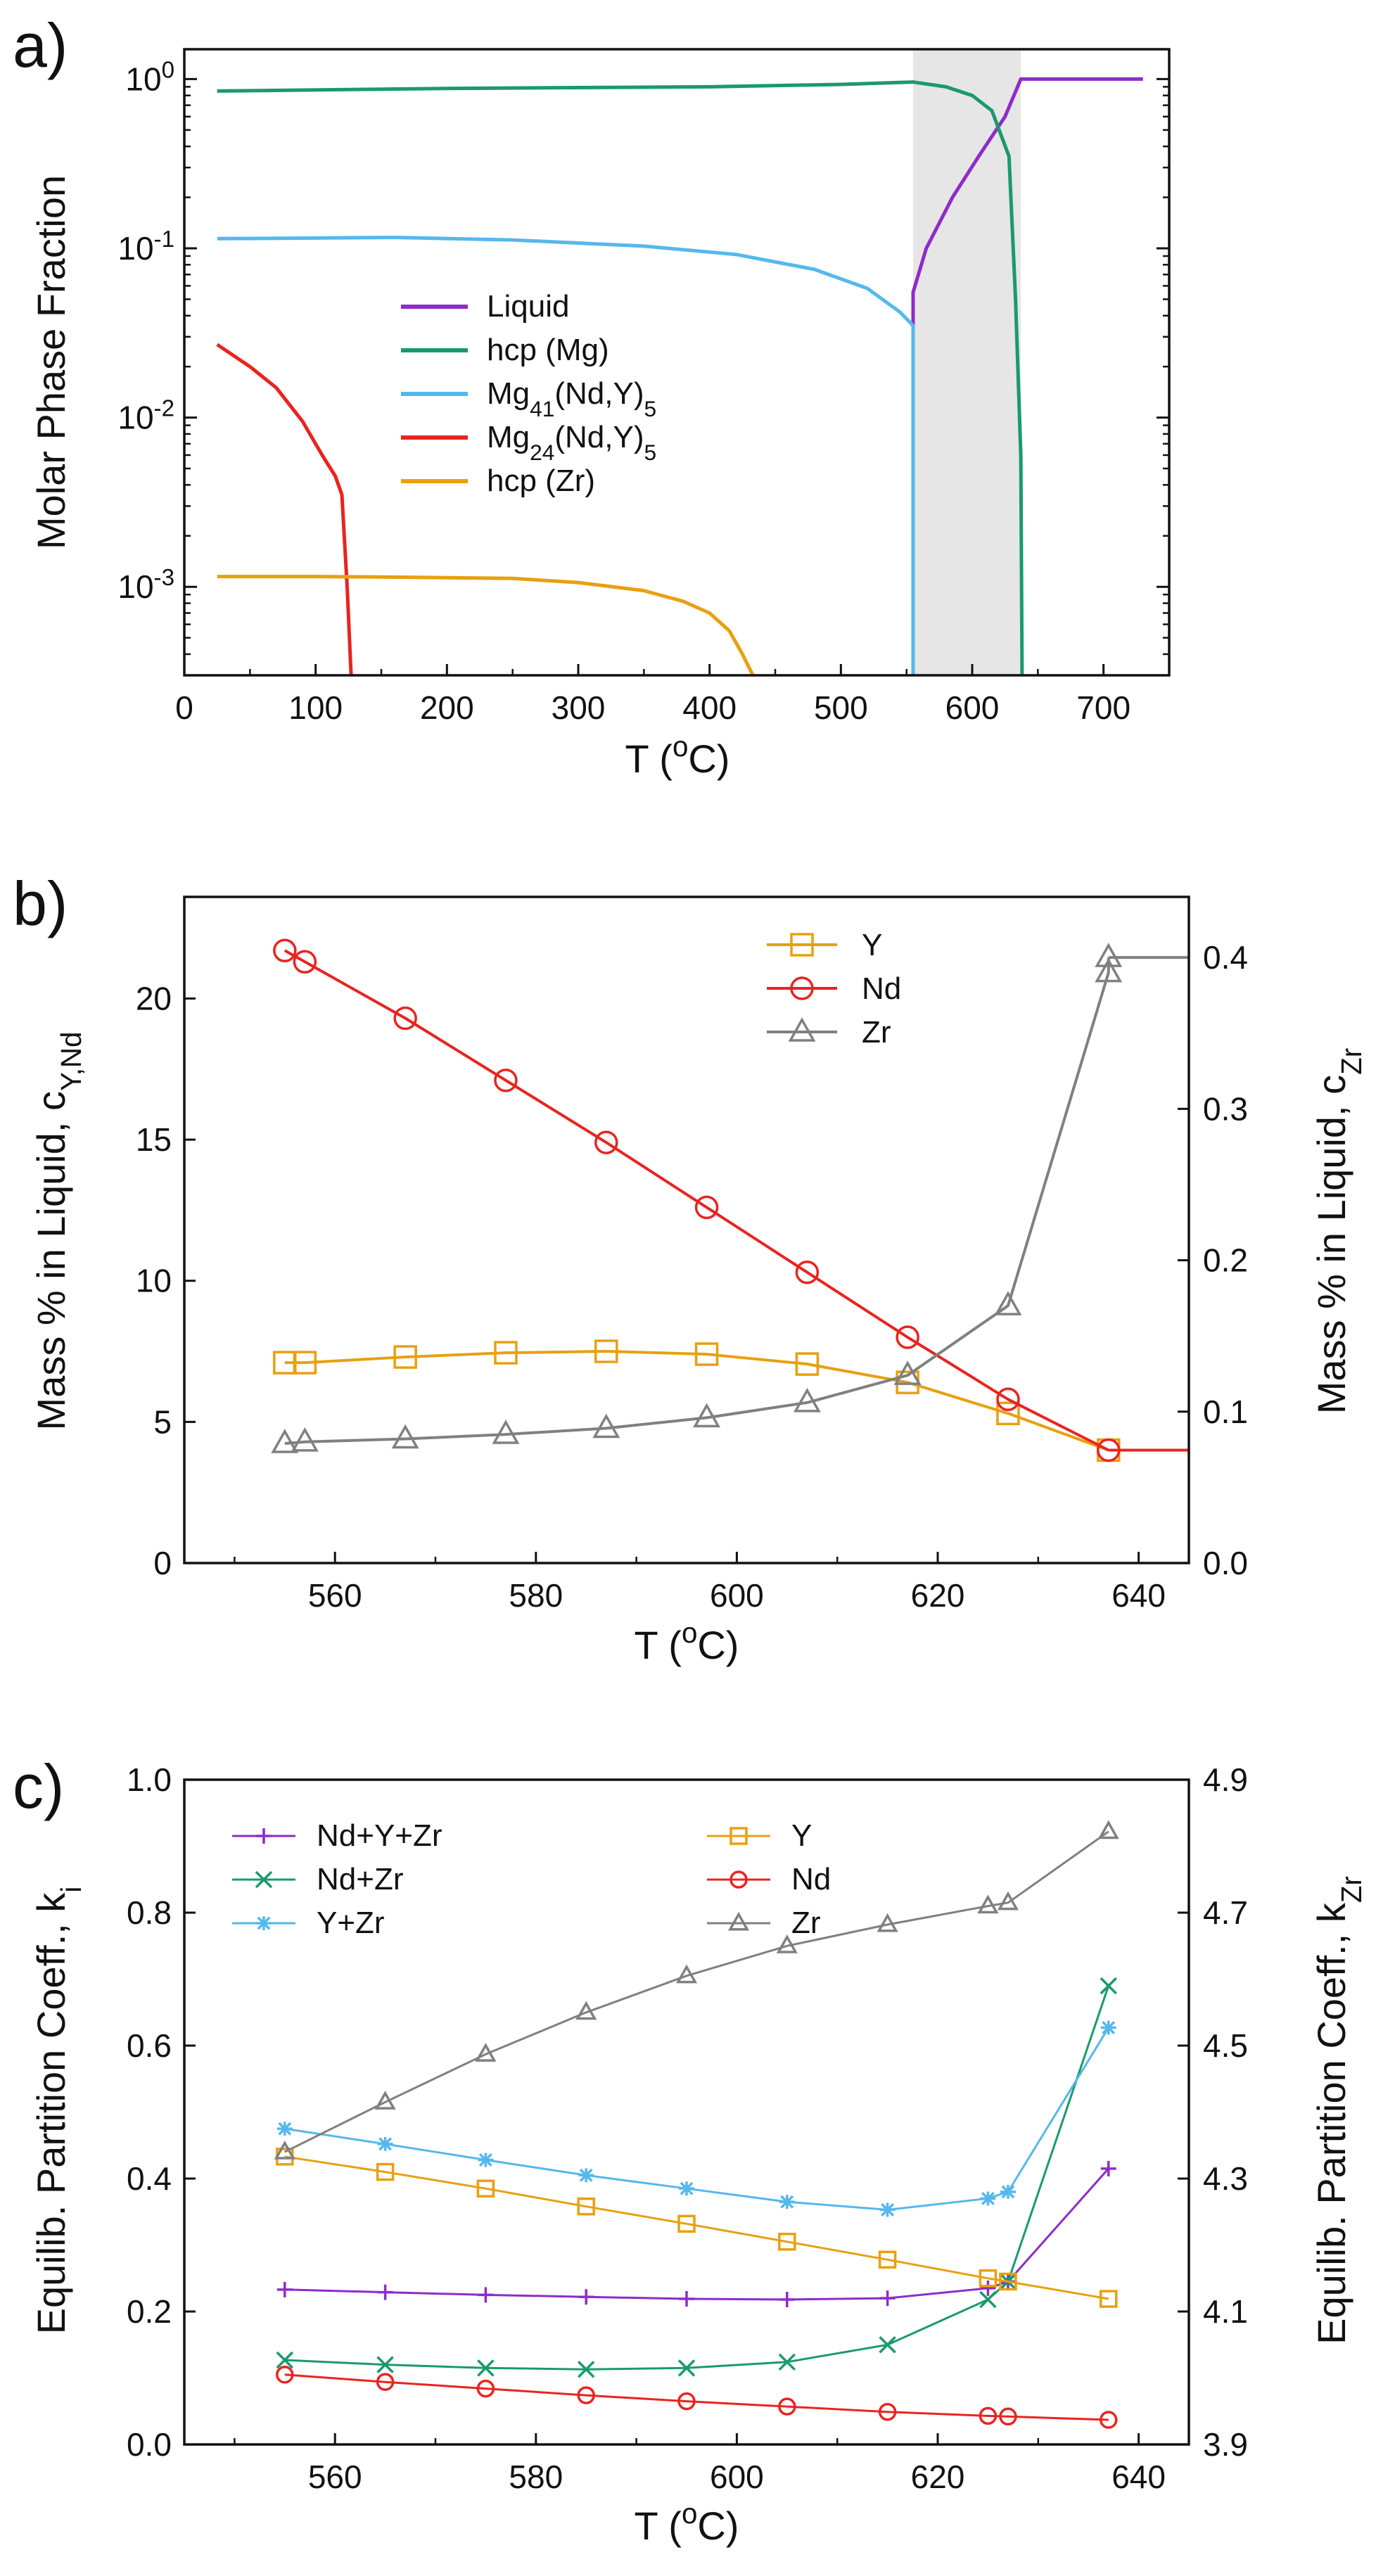 This screenshot has height=2576, width=1376. What do you see at coordinates (649, 759) in the screenshot?
I see `panel-a-xlabel-part-0: T (` at bounding box center [649, 759].